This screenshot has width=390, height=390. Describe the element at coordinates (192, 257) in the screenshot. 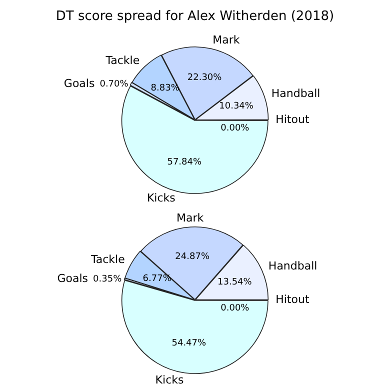

I see `data-label: 24.87%` at that location.